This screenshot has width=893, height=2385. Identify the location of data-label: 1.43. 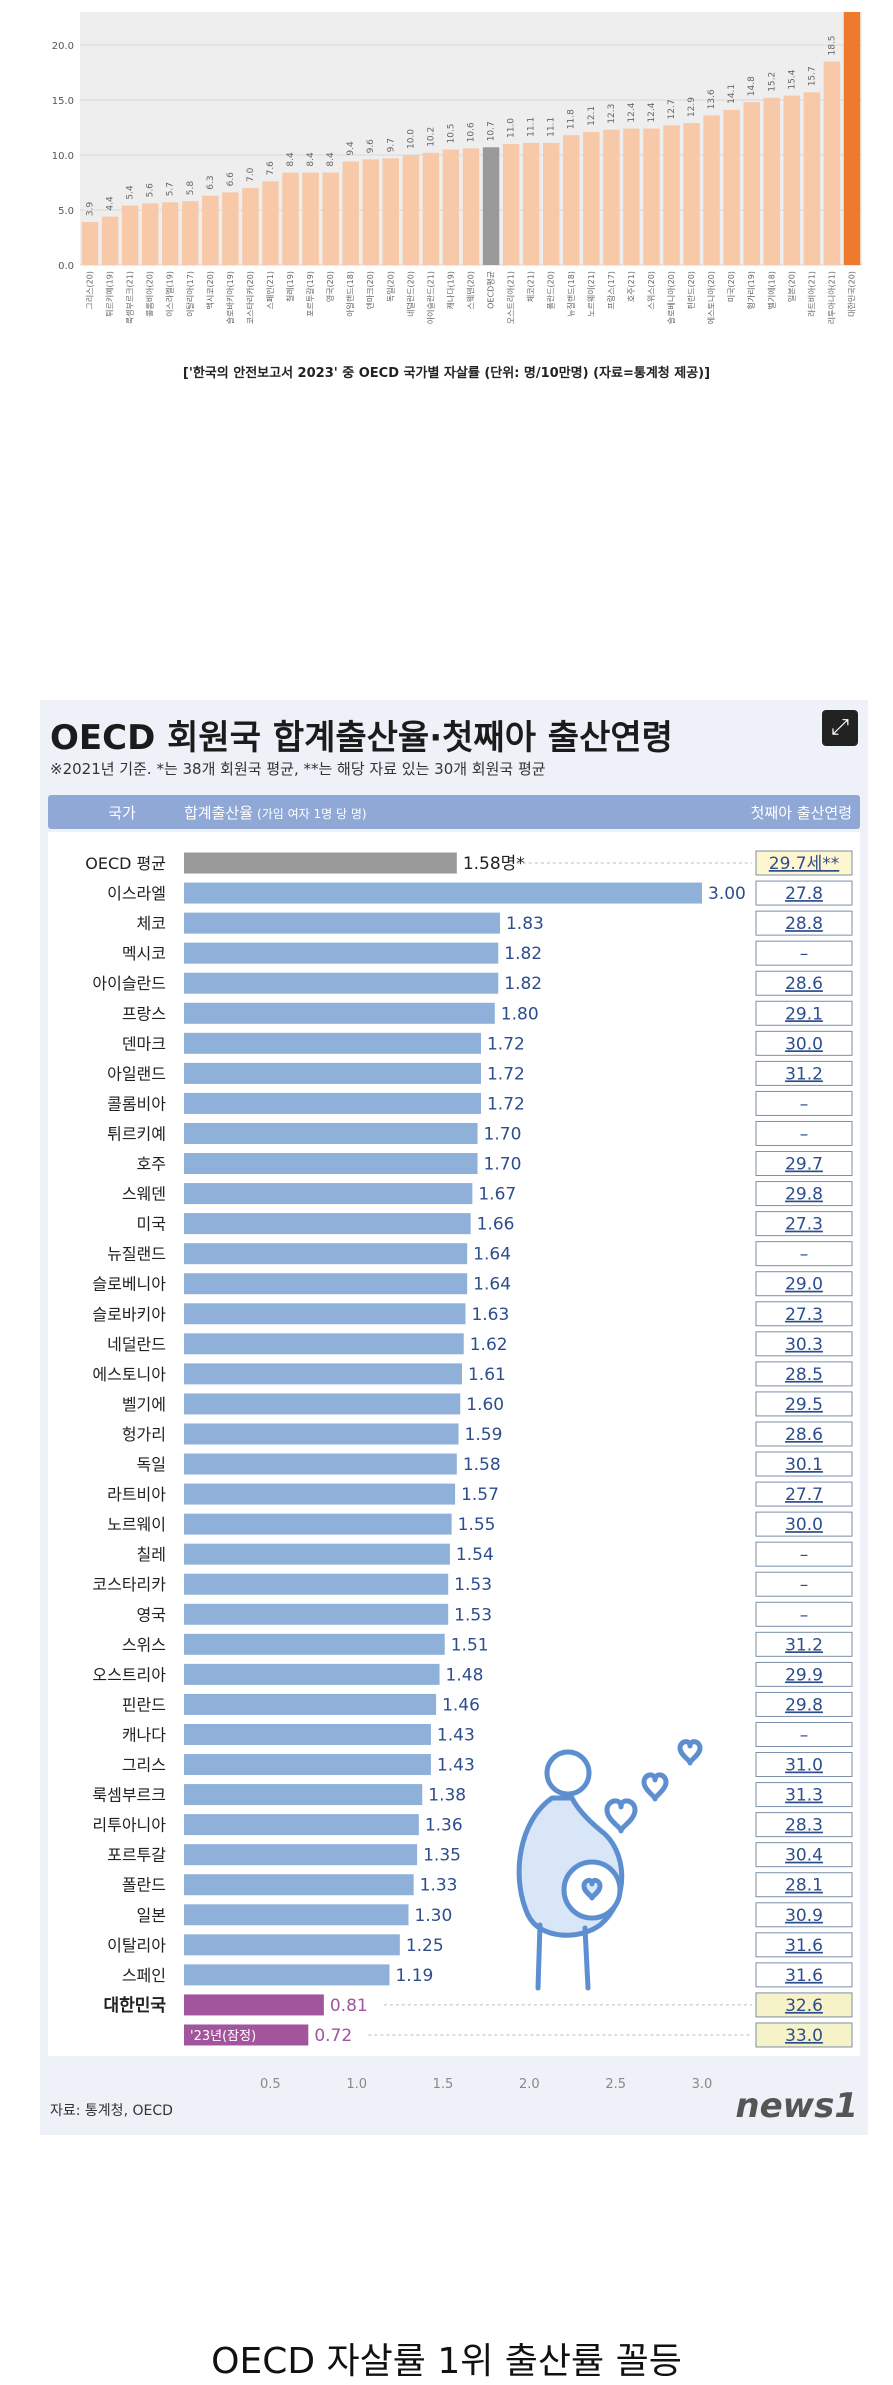
(456, 1735).